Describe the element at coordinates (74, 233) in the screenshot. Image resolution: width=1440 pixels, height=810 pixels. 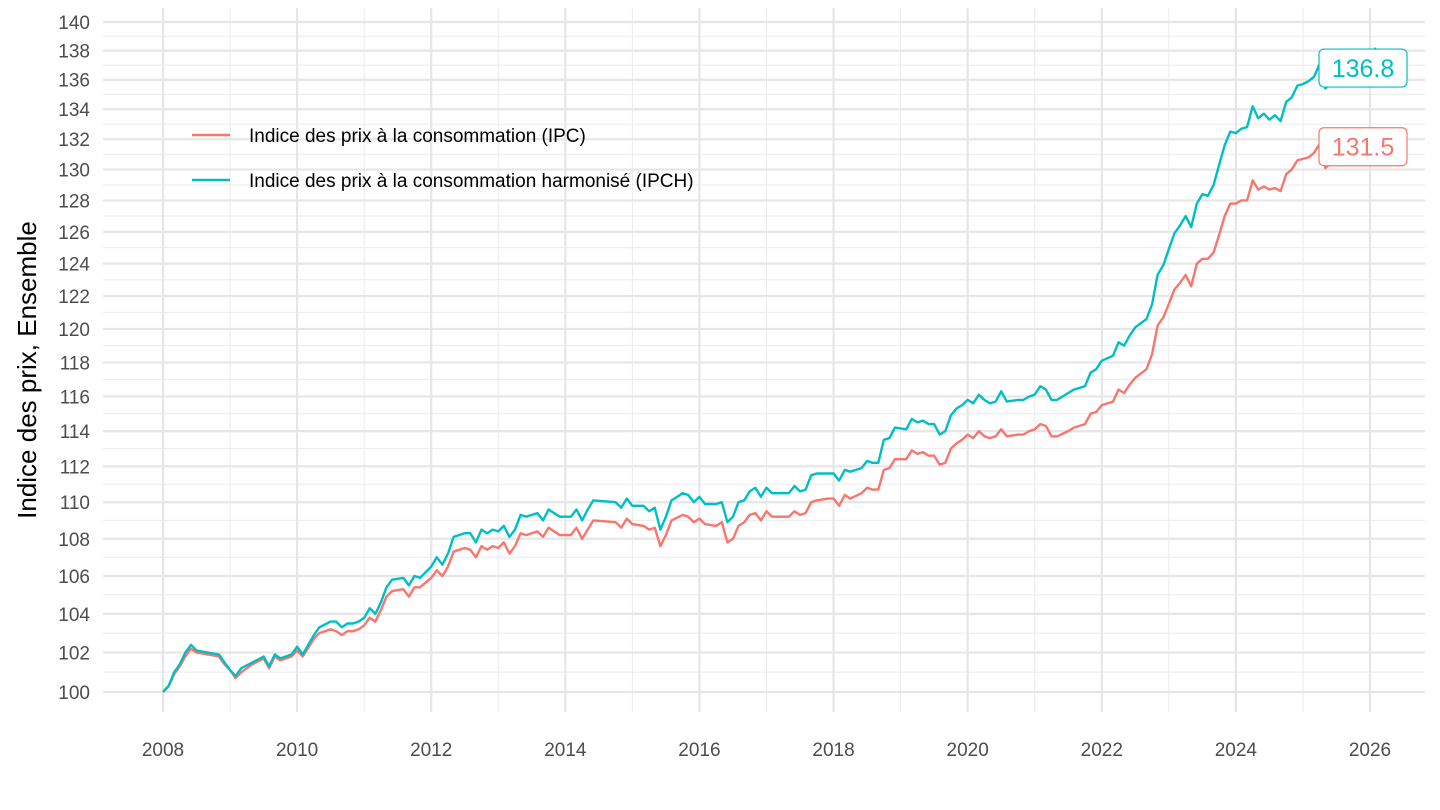
I see `y-tick-label: 126` at that location.